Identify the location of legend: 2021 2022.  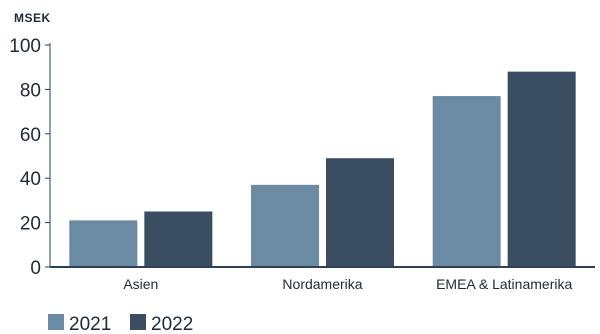
(120, 324).